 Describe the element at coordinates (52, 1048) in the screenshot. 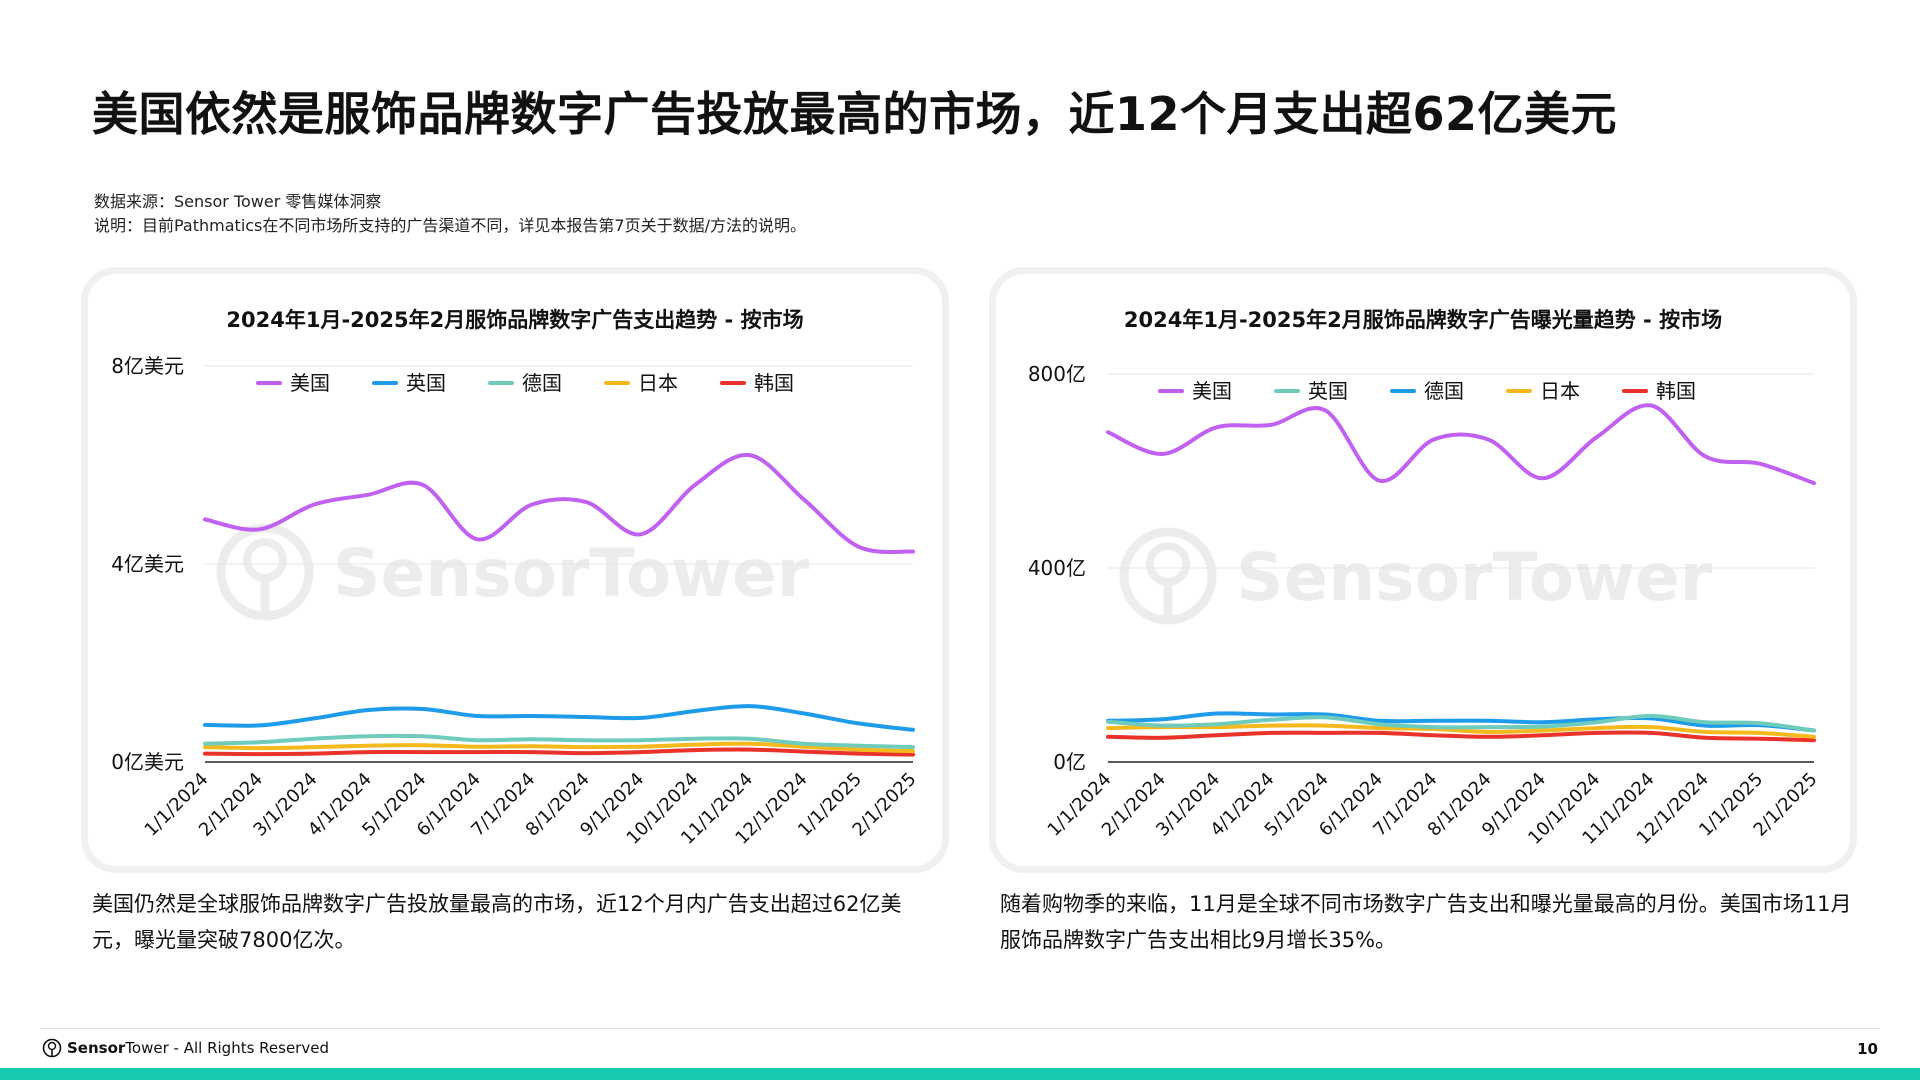

I see `sensor-tower-logo-icon` at that location.